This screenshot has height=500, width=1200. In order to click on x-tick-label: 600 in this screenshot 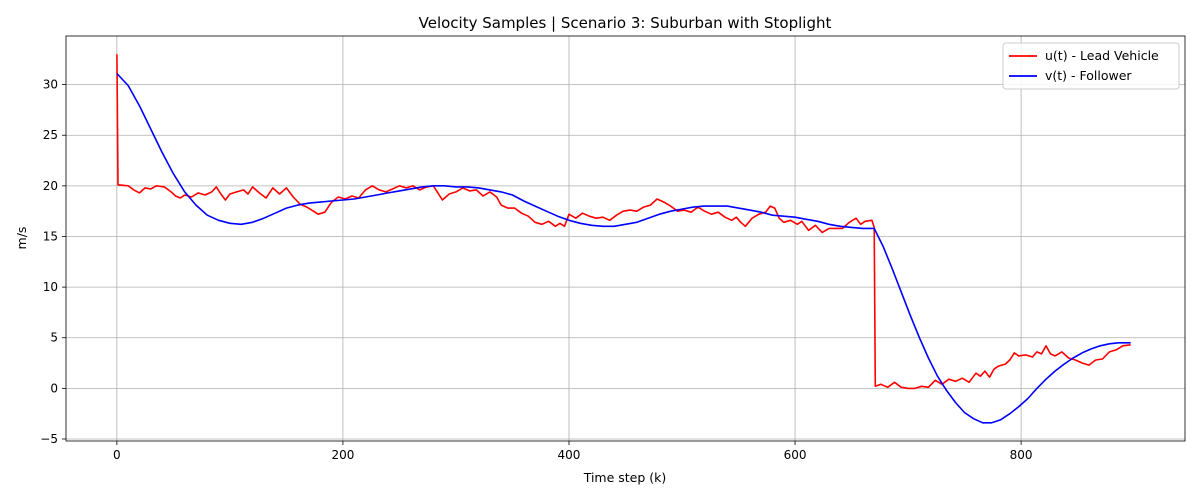, I will do `click(795, 455)`.